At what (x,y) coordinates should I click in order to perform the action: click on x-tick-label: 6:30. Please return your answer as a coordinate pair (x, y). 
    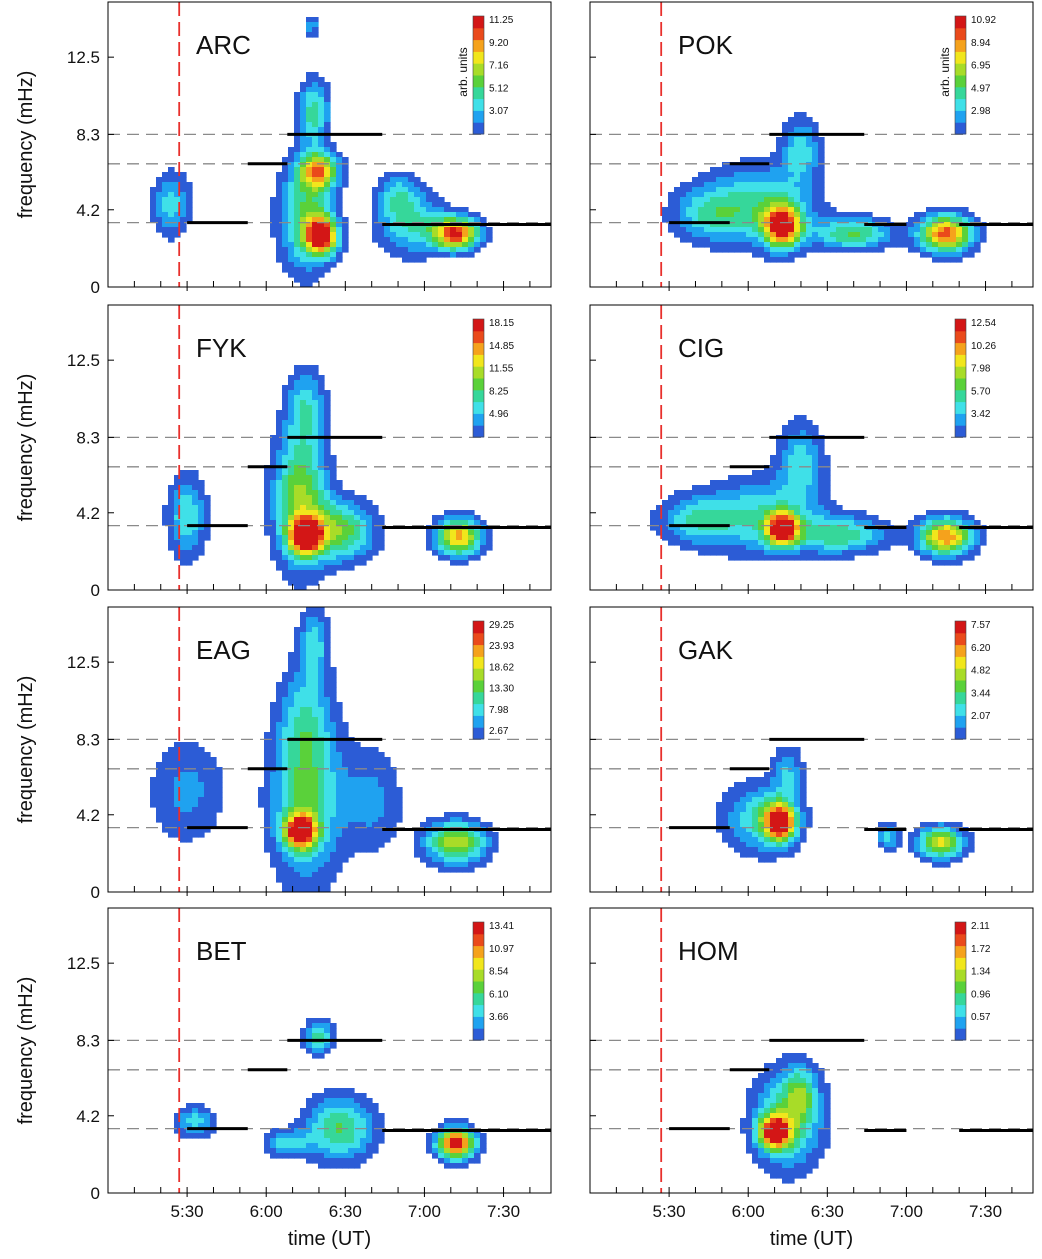
    Looking at the image, I should click on (345, 1211).